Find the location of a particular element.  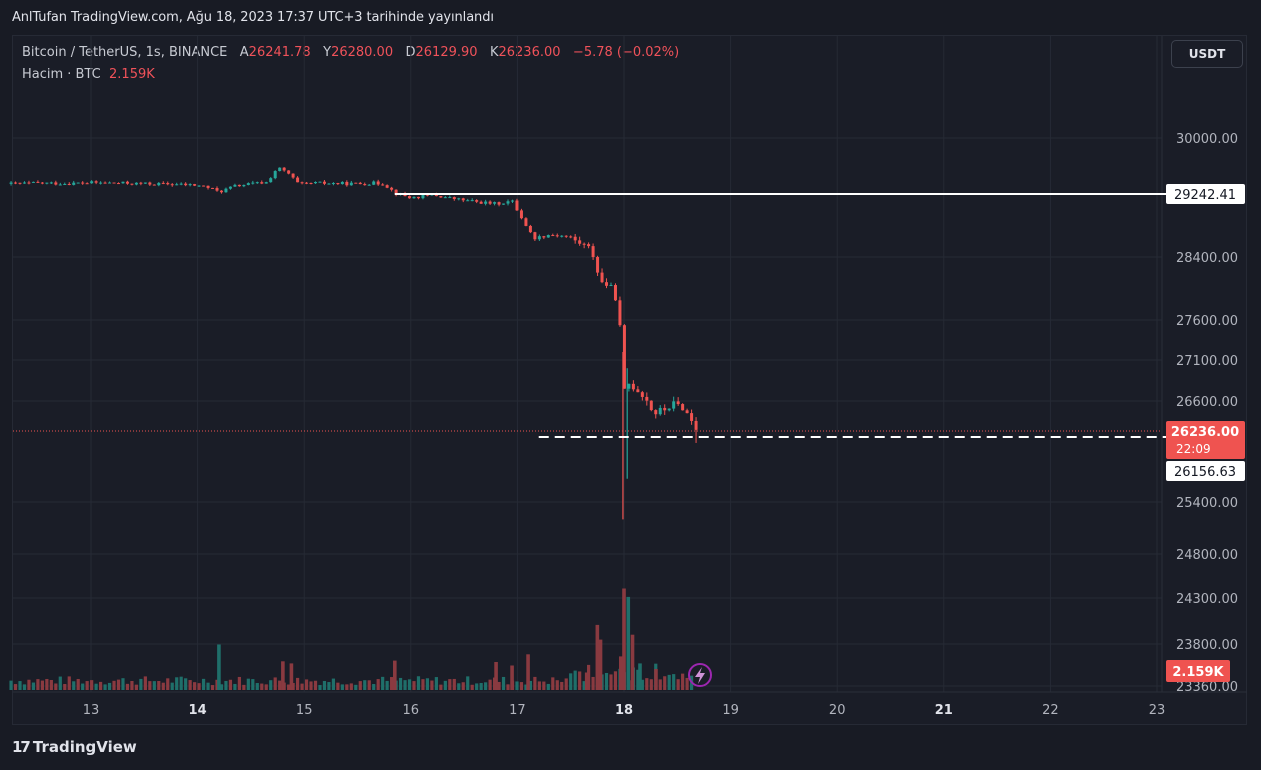

symbol-title: Bitcoin / TetherUS, 1s, BINANCE is located at coordinates (125, 52).